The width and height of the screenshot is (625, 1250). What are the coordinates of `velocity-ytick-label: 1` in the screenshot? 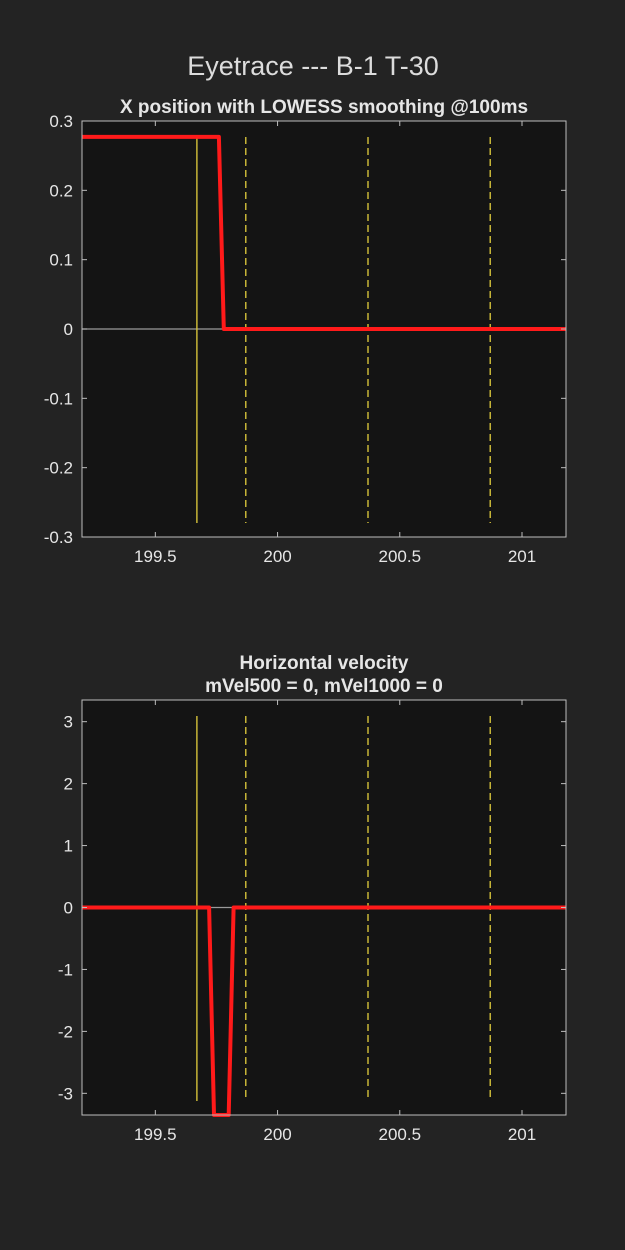 It's located at (68, 846).